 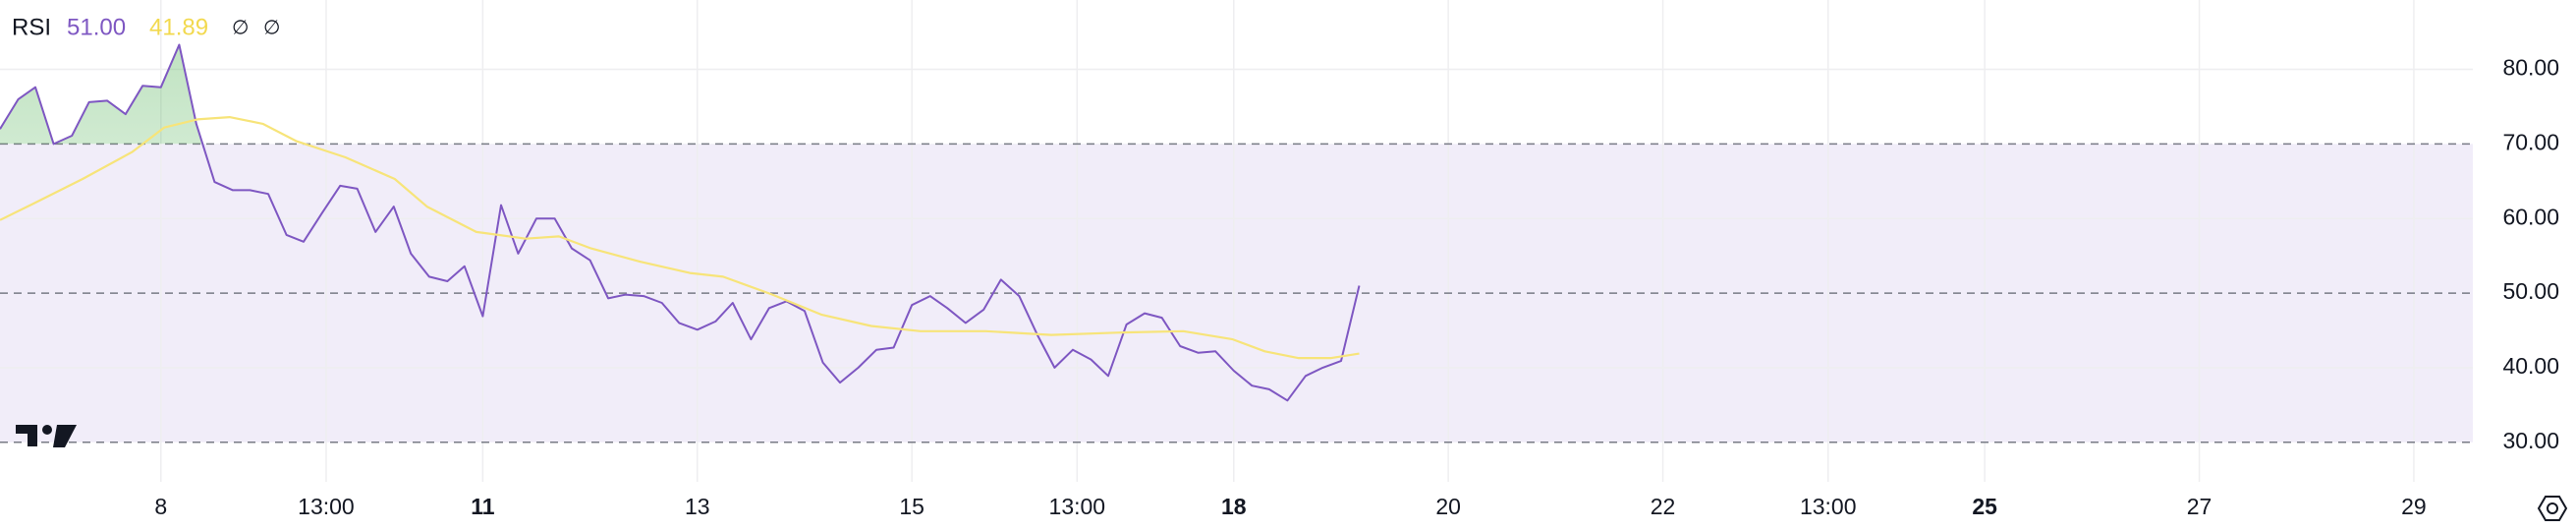 I want to click on overbought-fill, so click(x=680, y=94).